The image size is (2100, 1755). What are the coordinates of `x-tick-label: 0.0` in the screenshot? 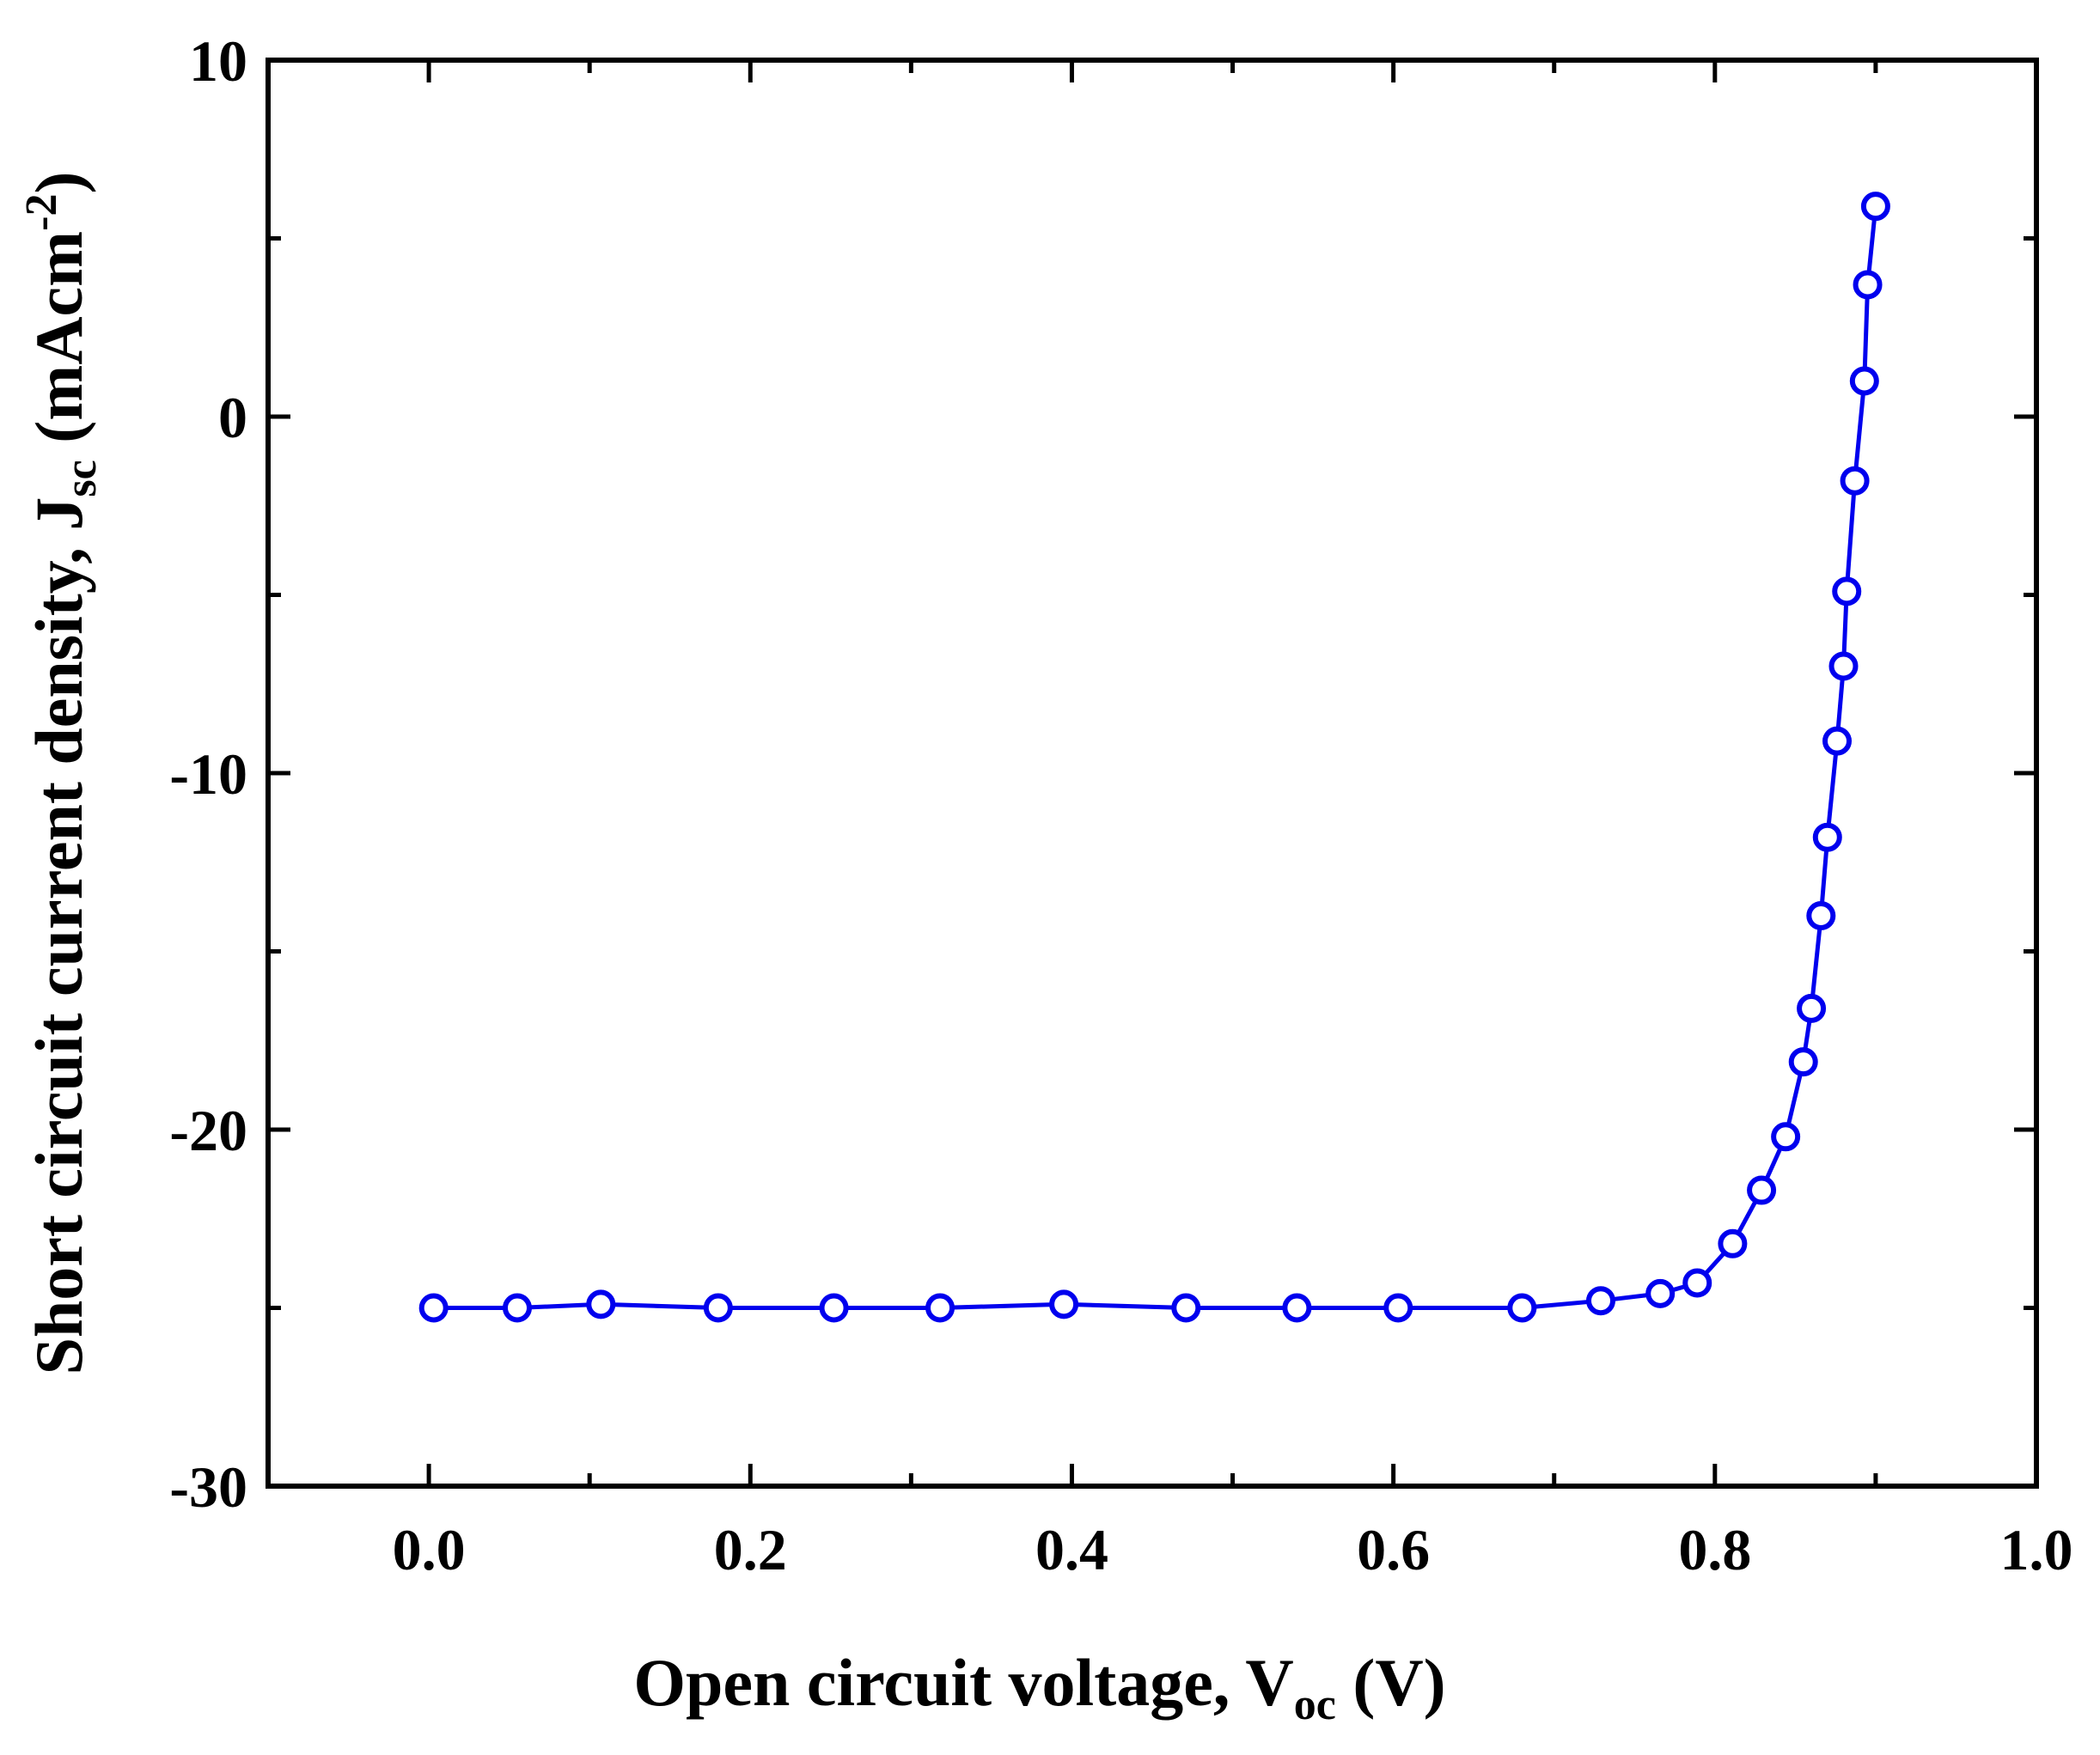 It's located at (429, 1549).